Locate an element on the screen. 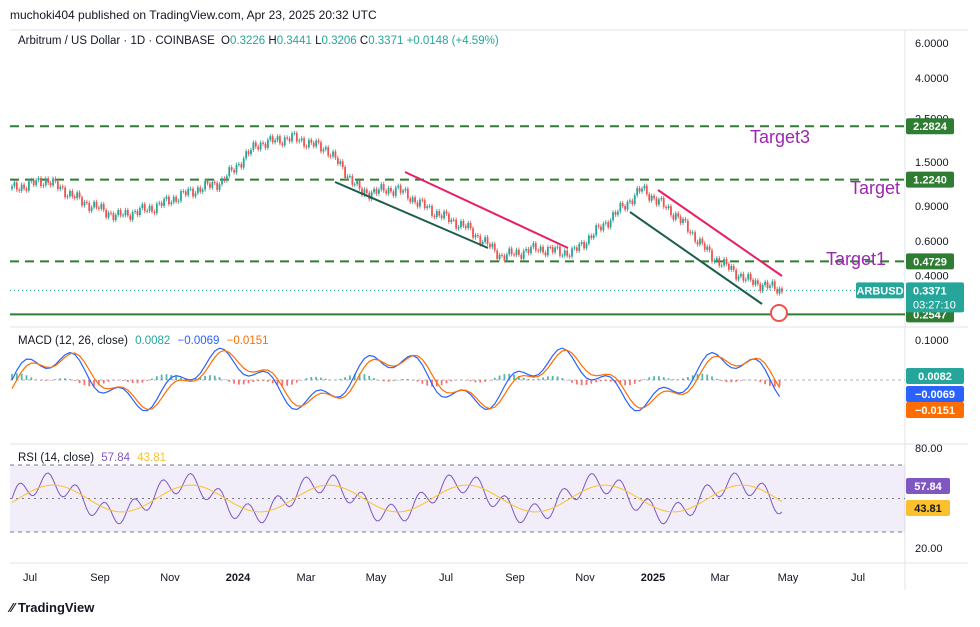  x-tick-10: Mar is located at coordinates (720, 578).